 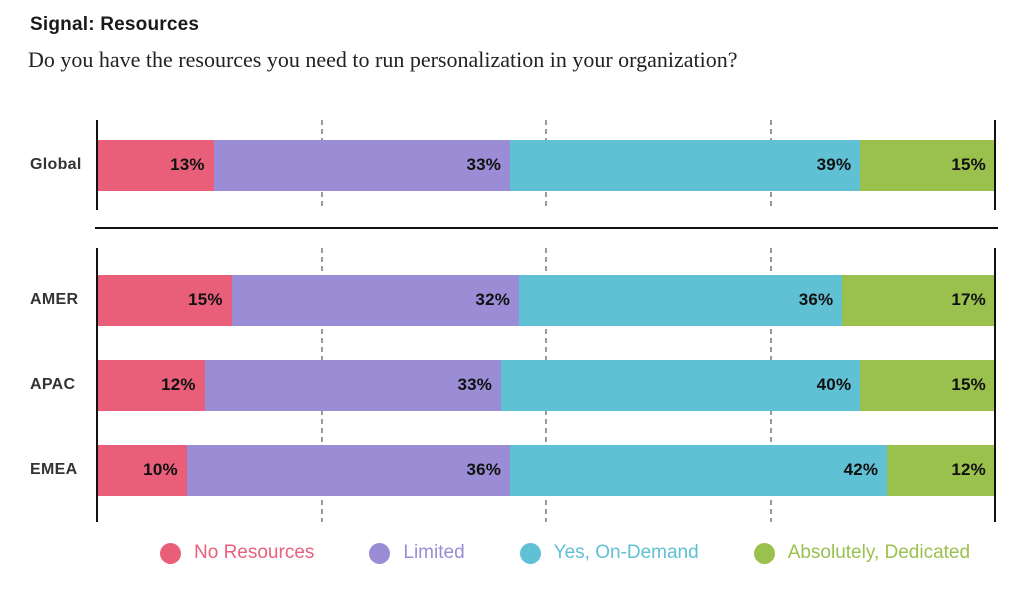 What do you see at coordinates (375, 300) in the screenshot?
I see `bar-segment-limited: 32%` at bounding box center [375, 300].